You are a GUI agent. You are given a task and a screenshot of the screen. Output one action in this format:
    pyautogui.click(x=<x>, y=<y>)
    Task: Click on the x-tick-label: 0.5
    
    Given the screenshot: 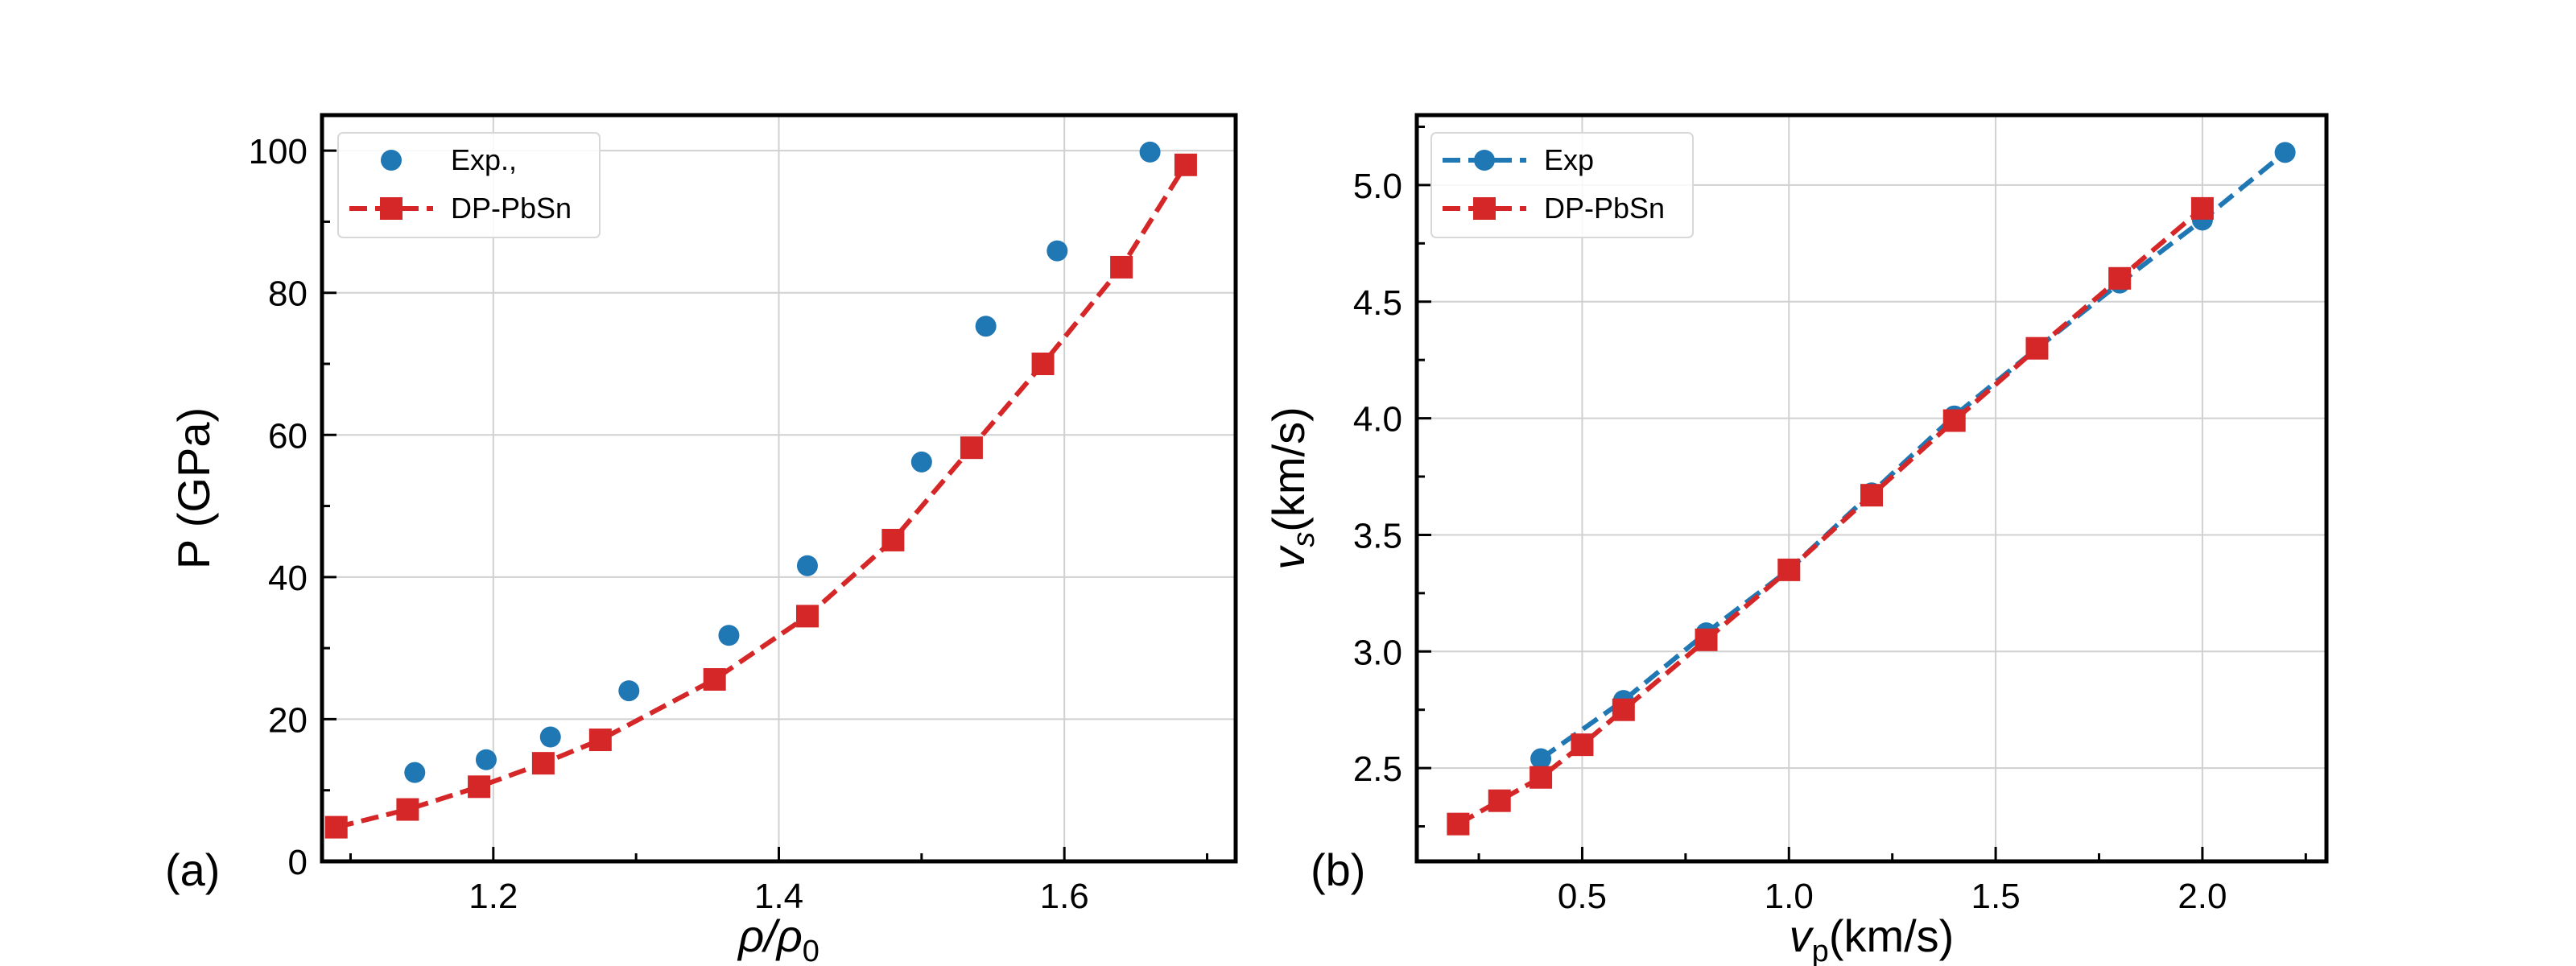 What is the action you would take?
    pyautogui.click(x=1582, y=896)
    